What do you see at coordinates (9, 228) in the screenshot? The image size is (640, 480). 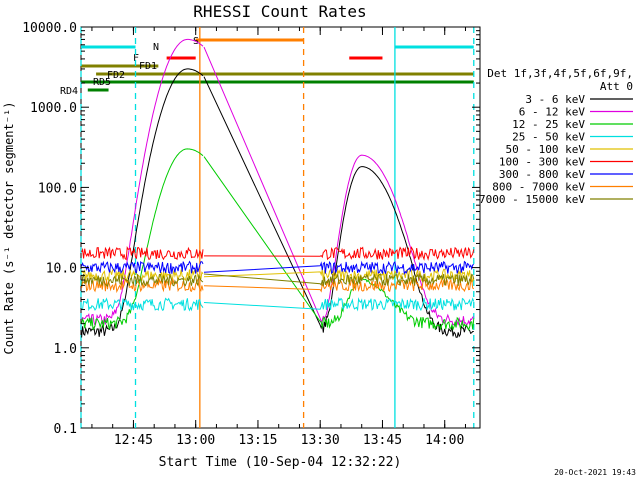 I see `y-axis-label: Count Rate (s⁻¹ detector segment⁻¹)` at bounding box center [9, 228].